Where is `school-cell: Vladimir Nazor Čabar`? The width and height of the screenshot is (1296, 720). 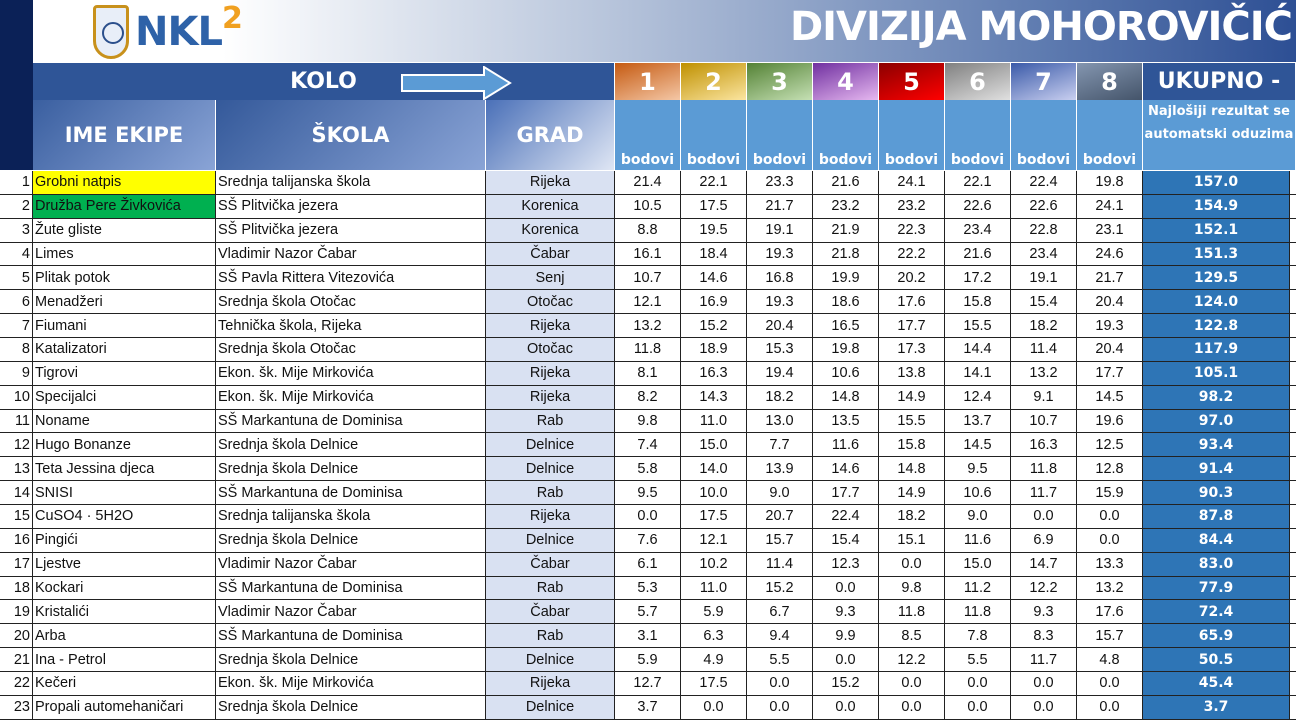 school-cell: Vladimir Nazor Čabar is located at coordinates (351, 612).